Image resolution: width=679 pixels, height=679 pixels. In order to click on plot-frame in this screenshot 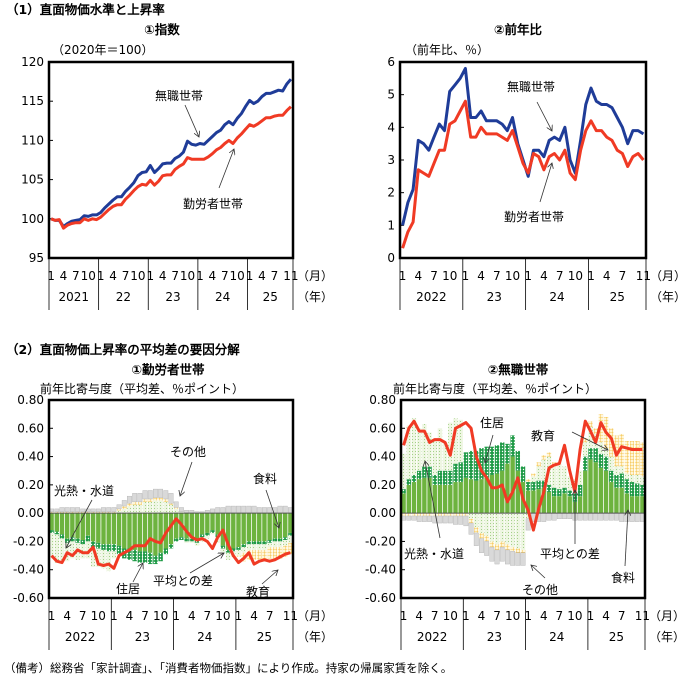, I will do `click(523, 160)`.